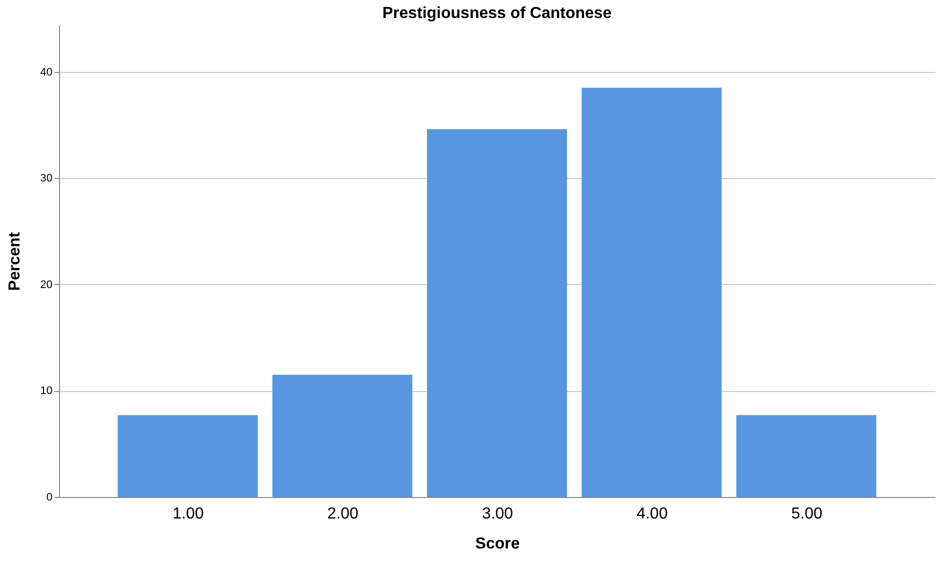 Image resolution: width=947 pixels, height=563 pixels. I want to click on x-tick-label: 2.00, so click(343, 514).